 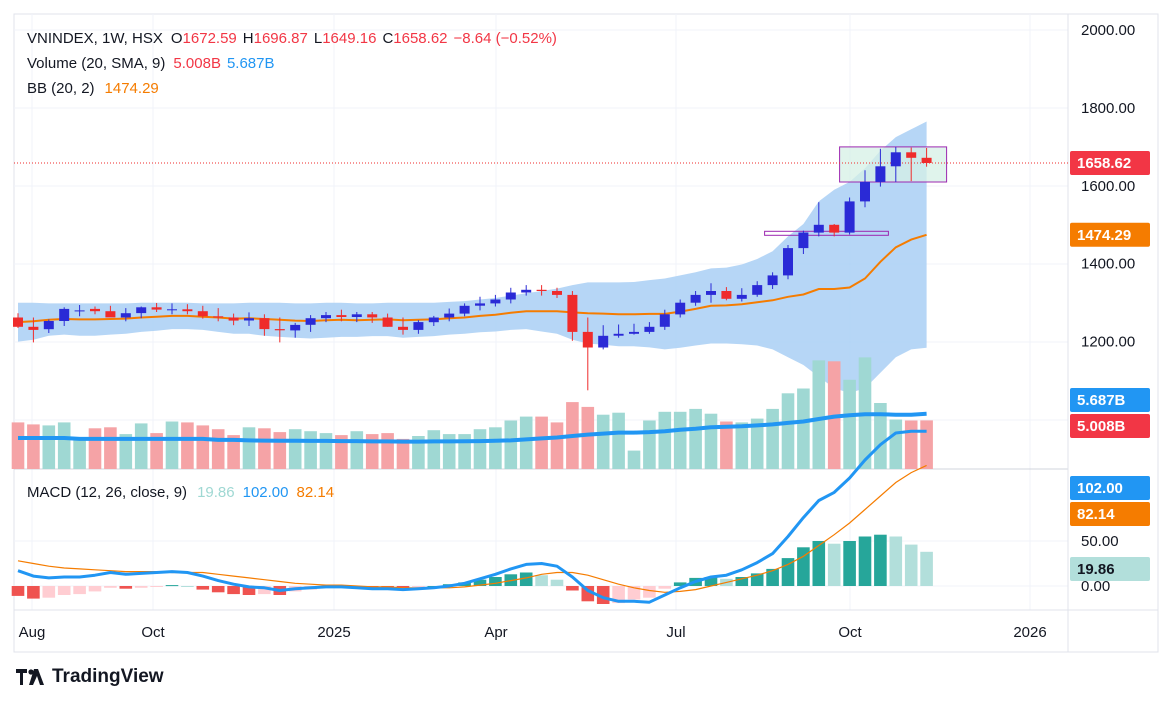 What do you see at coordinates (315, 492) in the screenshot?
I see `legend-macd-signal: 82.14` at bounding box center [315, 492].